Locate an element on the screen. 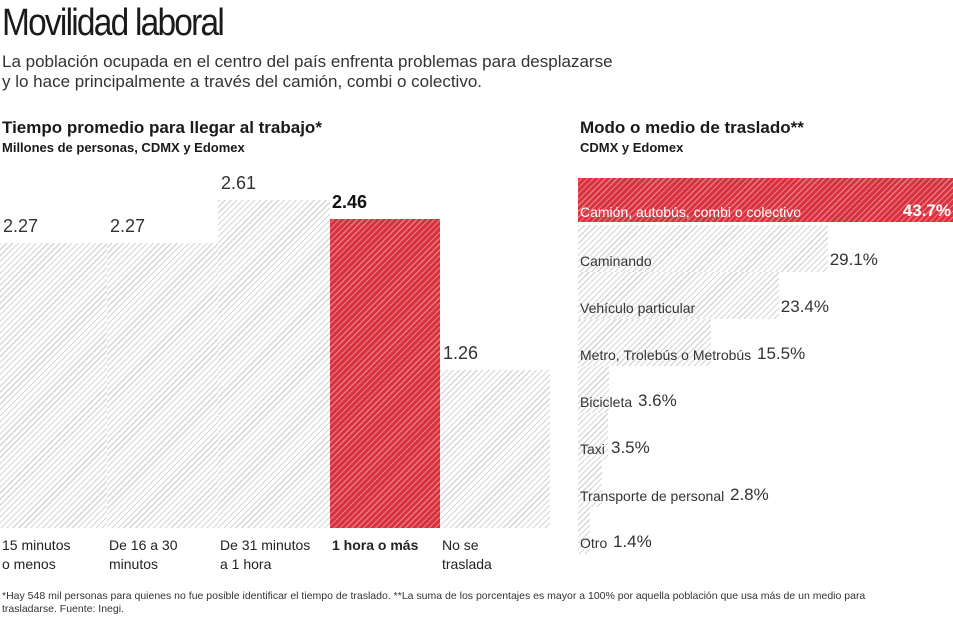  bar-row: Vehículo particular 23.4% is located at coordinates (765, 295).